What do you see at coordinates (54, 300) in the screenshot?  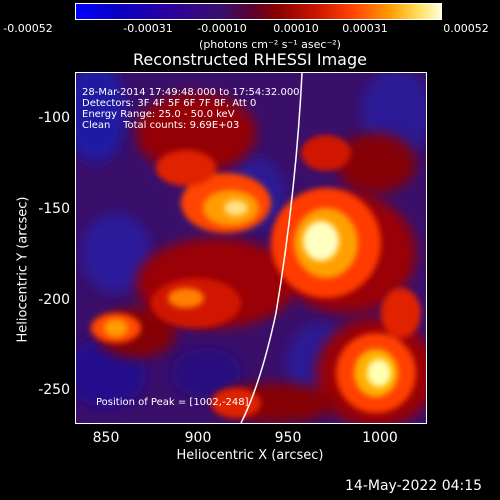 I see `y-tick-minus-200: -200` at bounding box center [54, 300].